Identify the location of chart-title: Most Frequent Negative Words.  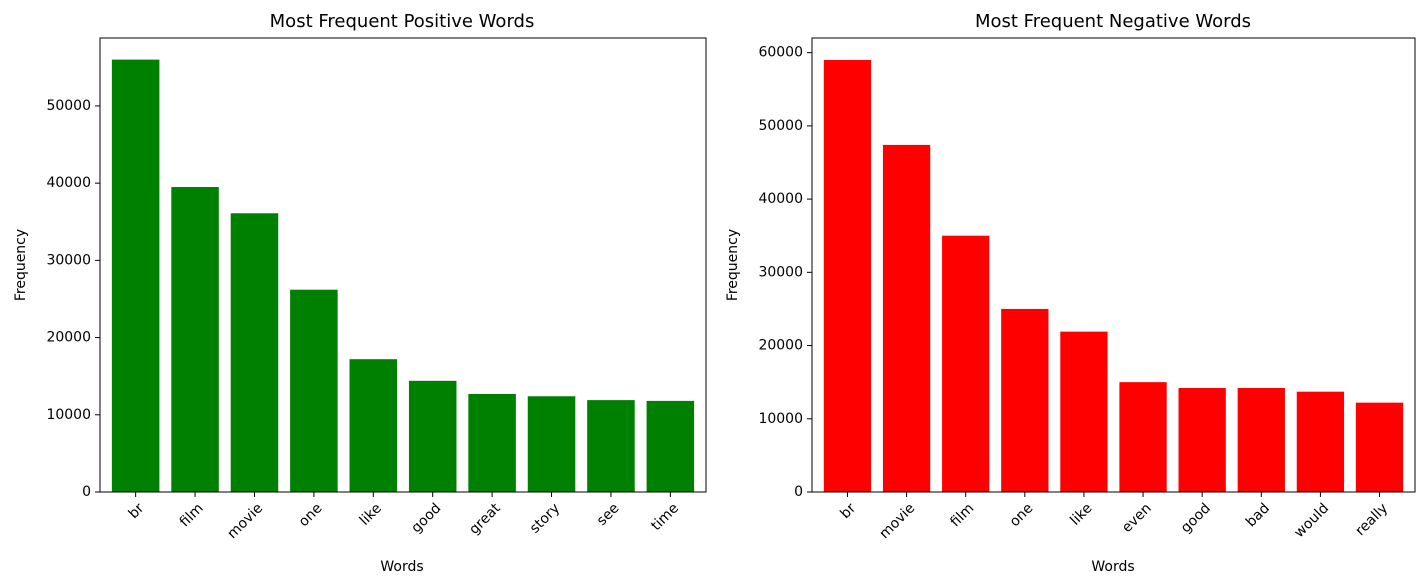
(1113, 21).